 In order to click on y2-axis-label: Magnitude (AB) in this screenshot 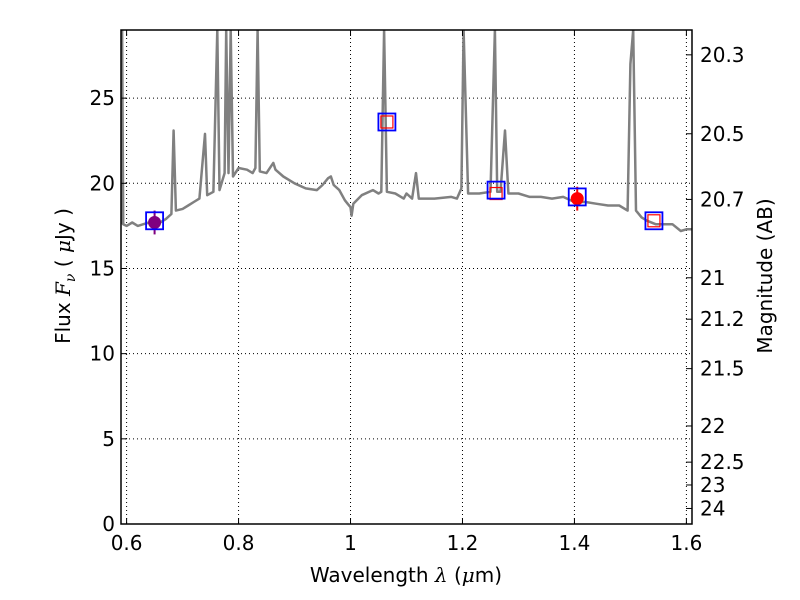, I will do `click(765, 275)`.